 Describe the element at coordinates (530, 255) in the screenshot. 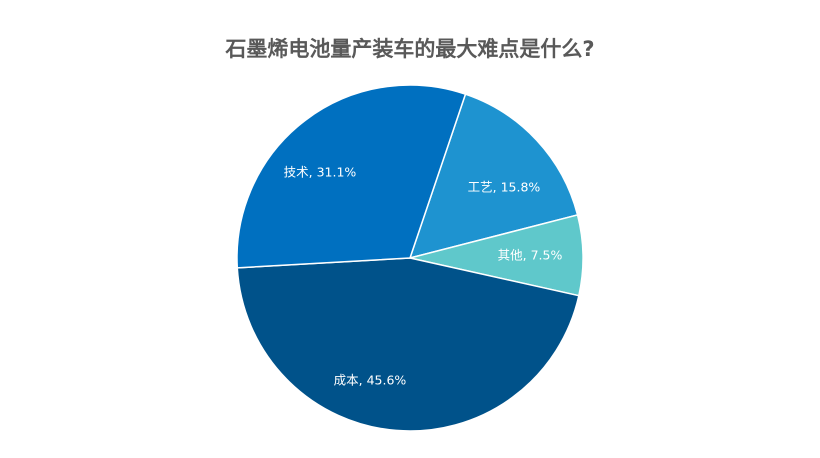

I see `data-label-其他: 其他, 7.5%` at that location.